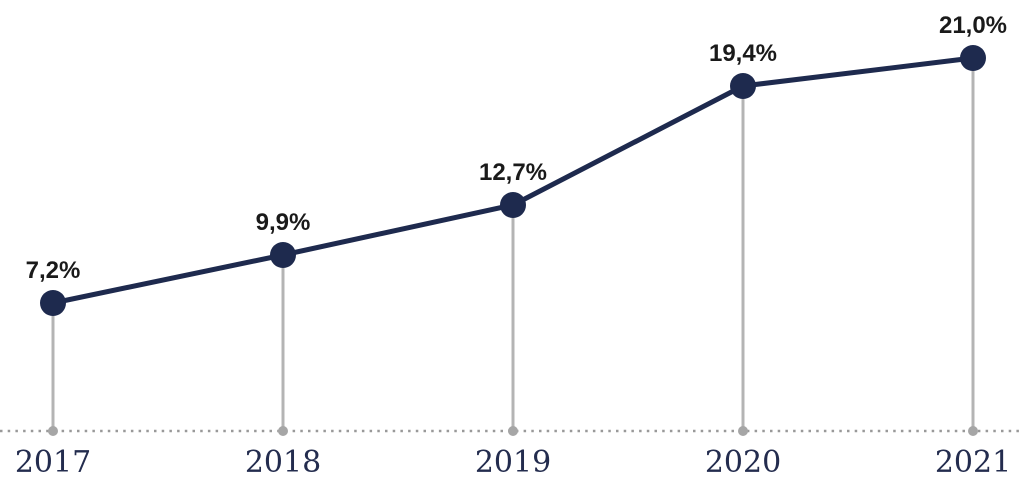 The height and width of the screenshot is (482, 1024). Describe the element at coordinates (973, 462) in the screenshot. I see `x-axis-tick-label: 2021` at that location.